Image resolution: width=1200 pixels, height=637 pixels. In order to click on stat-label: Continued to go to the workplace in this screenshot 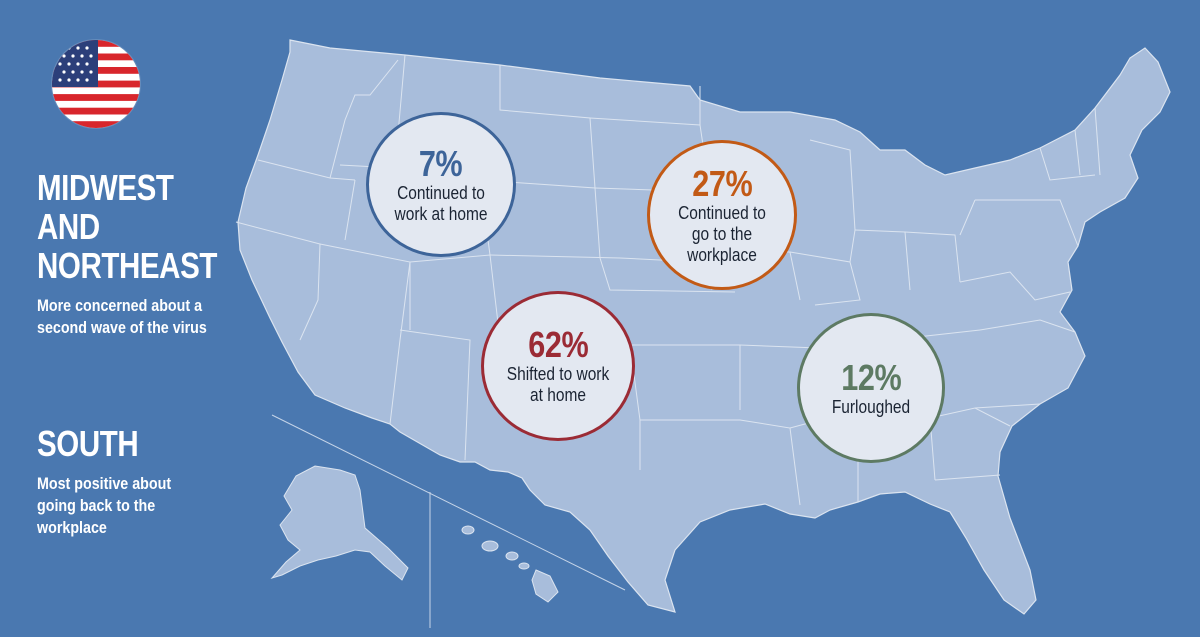, I will do `click(722, 233)`.